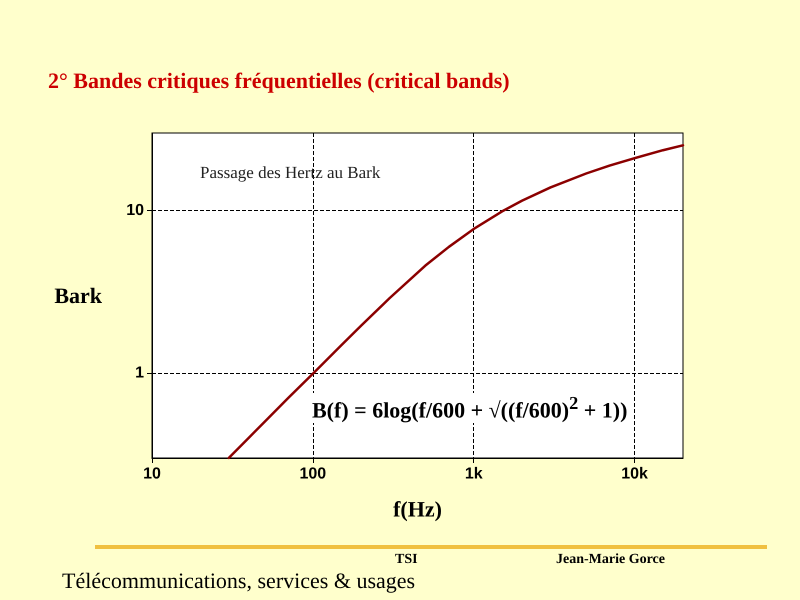 The width and height of the screenshot is (800, 600). I want to click on chart-title: 2° Bandes critiques fréquentielles (critical bands), so click(279, 81).